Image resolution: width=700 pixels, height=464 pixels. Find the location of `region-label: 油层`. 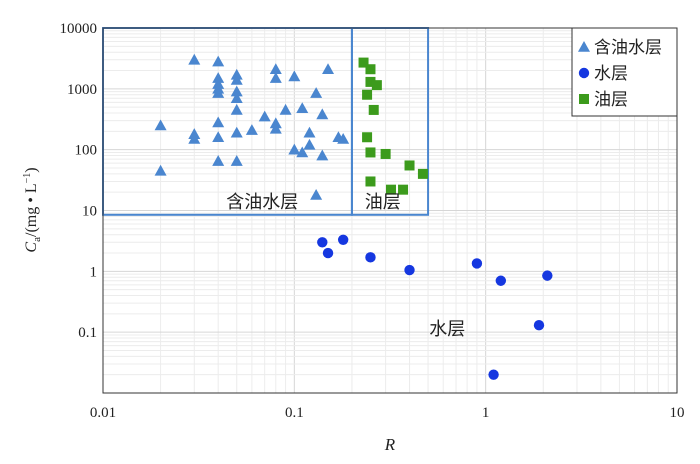

region-label: 油层 is located at coordinates (383, 202).